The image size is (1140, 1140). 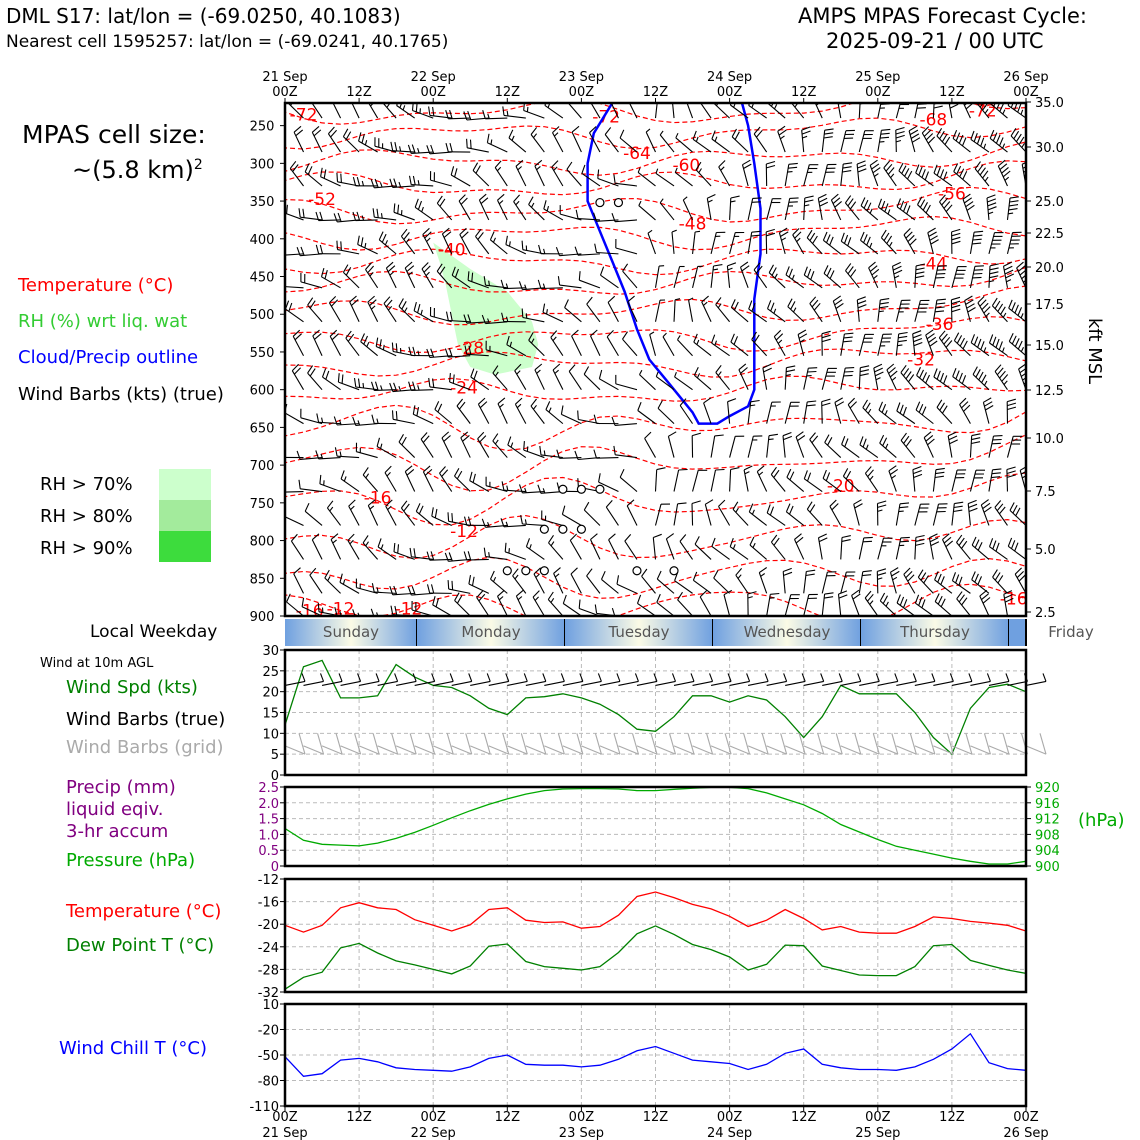 I want to click on temperature-tick-label: -12, so click(x=268, y=880).